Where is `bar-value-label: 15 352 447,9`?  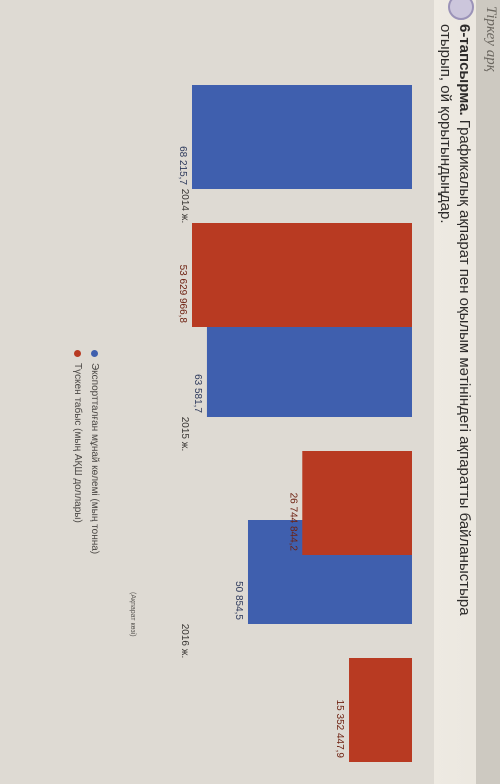
bar-value-label: 15 352 447,9 is located at coordinates (339, 729).